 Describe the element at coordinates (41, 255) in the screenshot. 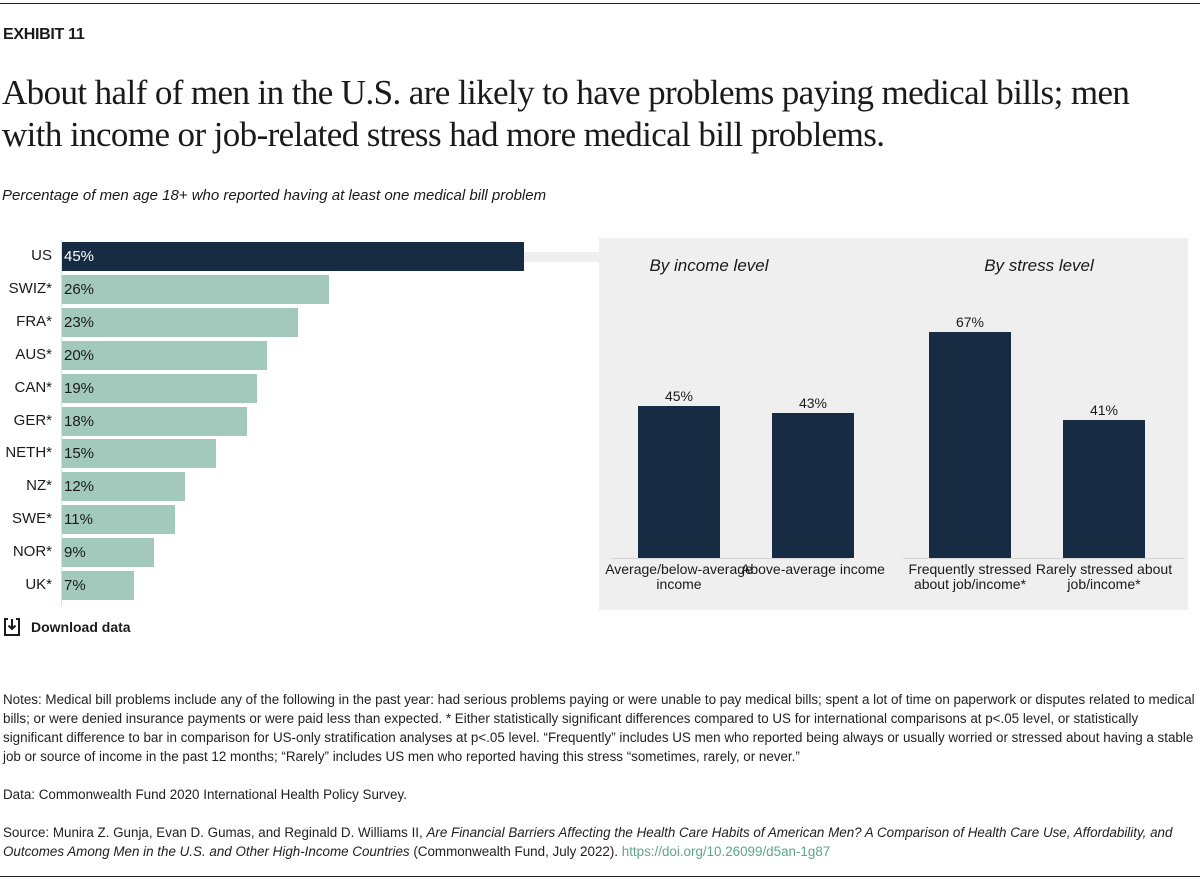

I see `category-label-us: US` at that location.